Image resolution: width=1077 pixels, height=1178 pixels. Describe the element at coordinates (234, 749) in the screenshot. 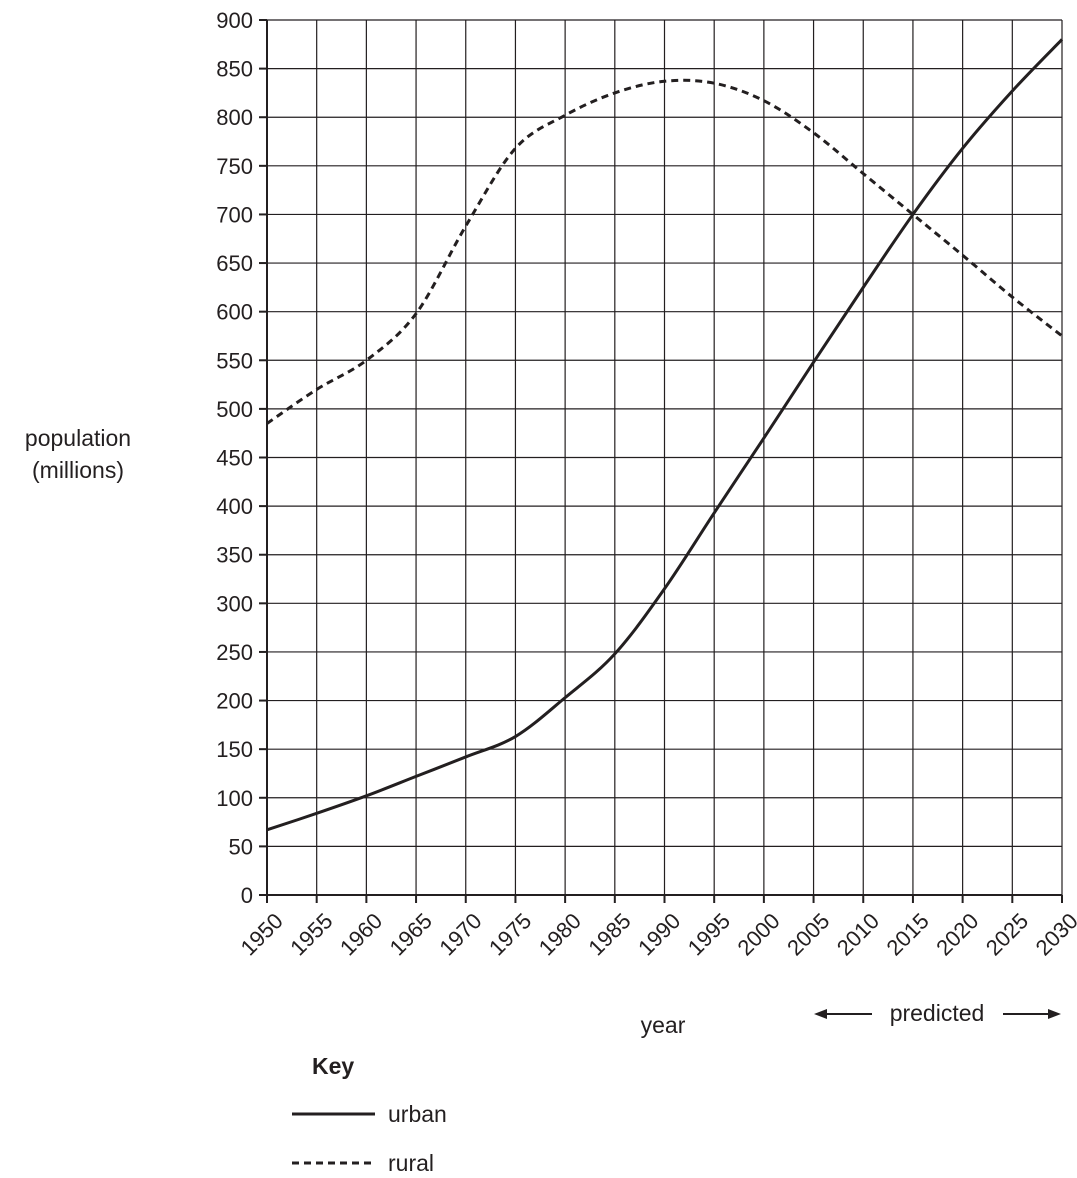

I see `y-tick-label: 150` at that location.